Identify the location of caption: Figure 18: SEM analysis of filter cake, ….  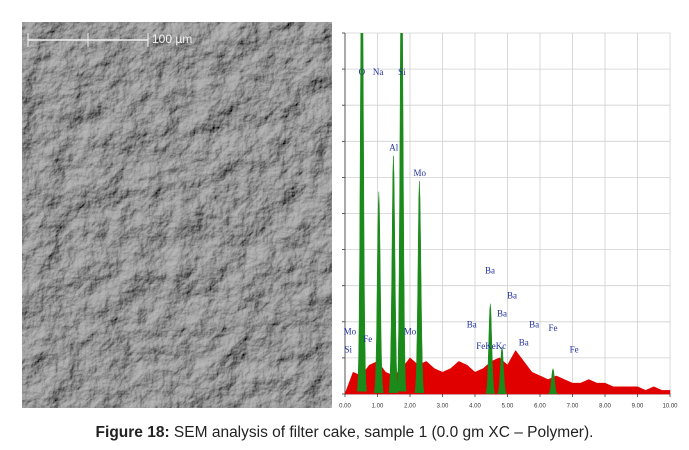
(344, 433).